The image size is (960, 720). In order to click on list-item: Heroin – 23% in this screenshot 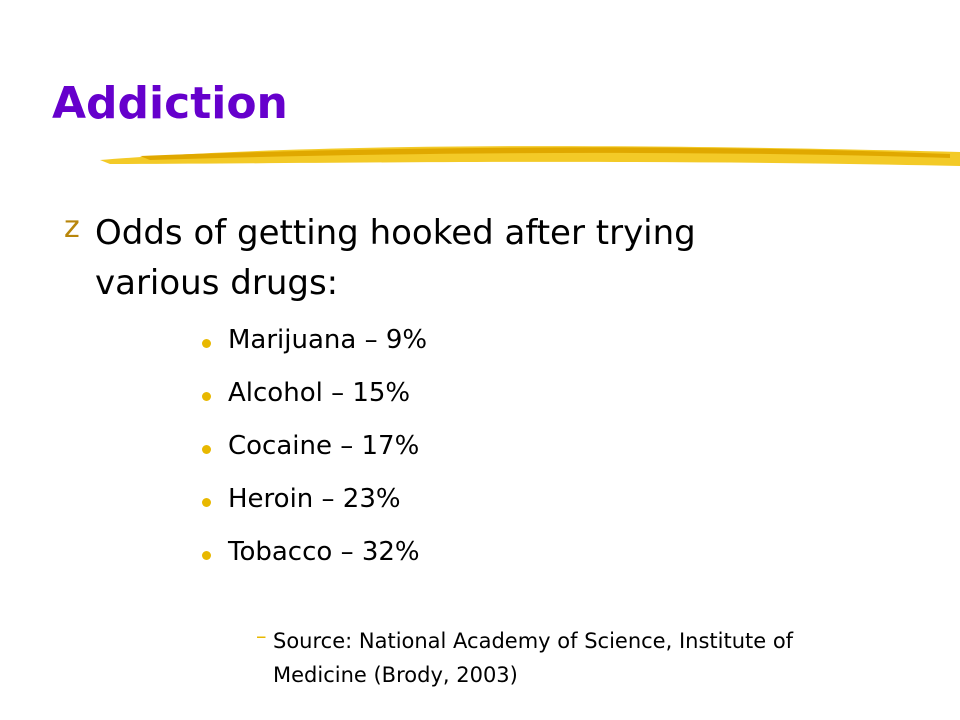, I will do `click(314, 499)`.